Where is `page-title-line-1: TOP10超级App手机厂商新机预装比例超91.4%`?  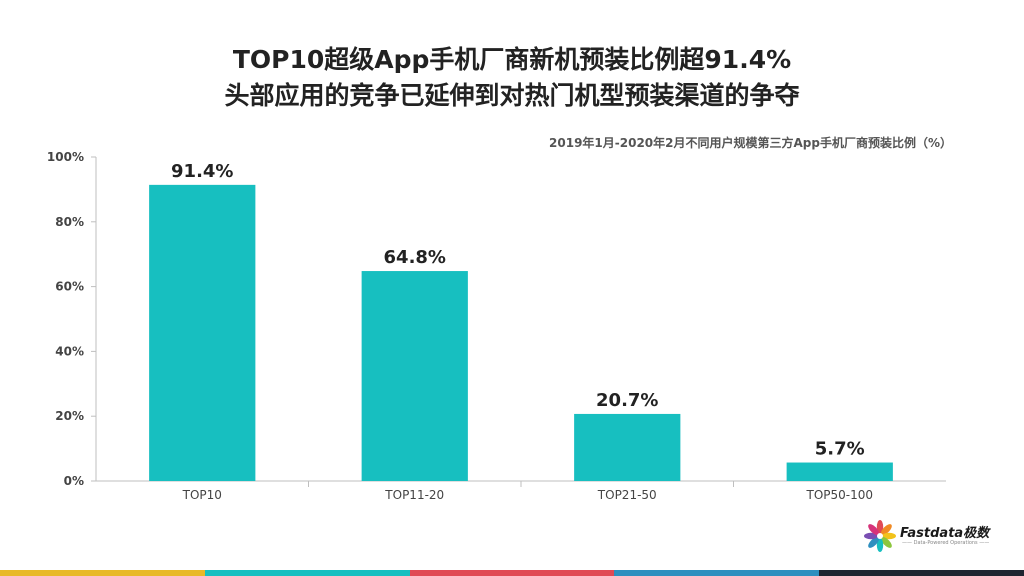 page-title-line-1: TOP10超级App手机厂商新机预装比例超91.4% is located at coordinates (512, 59).